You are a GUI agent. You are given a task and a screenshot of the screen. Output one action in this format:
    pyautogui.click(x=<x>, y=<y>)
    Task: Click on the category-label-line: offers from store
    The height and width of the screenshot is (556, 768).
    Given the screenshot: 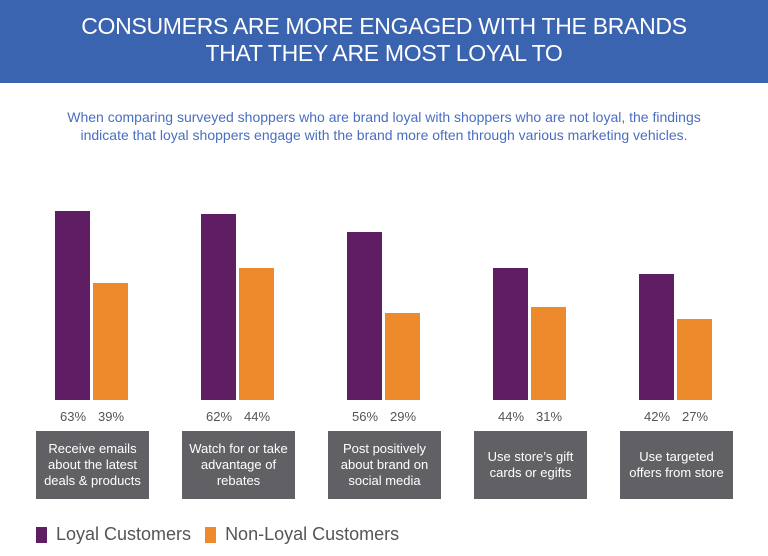 What is the action you would take?
    pyautogui.click(x=676, y=472)
    